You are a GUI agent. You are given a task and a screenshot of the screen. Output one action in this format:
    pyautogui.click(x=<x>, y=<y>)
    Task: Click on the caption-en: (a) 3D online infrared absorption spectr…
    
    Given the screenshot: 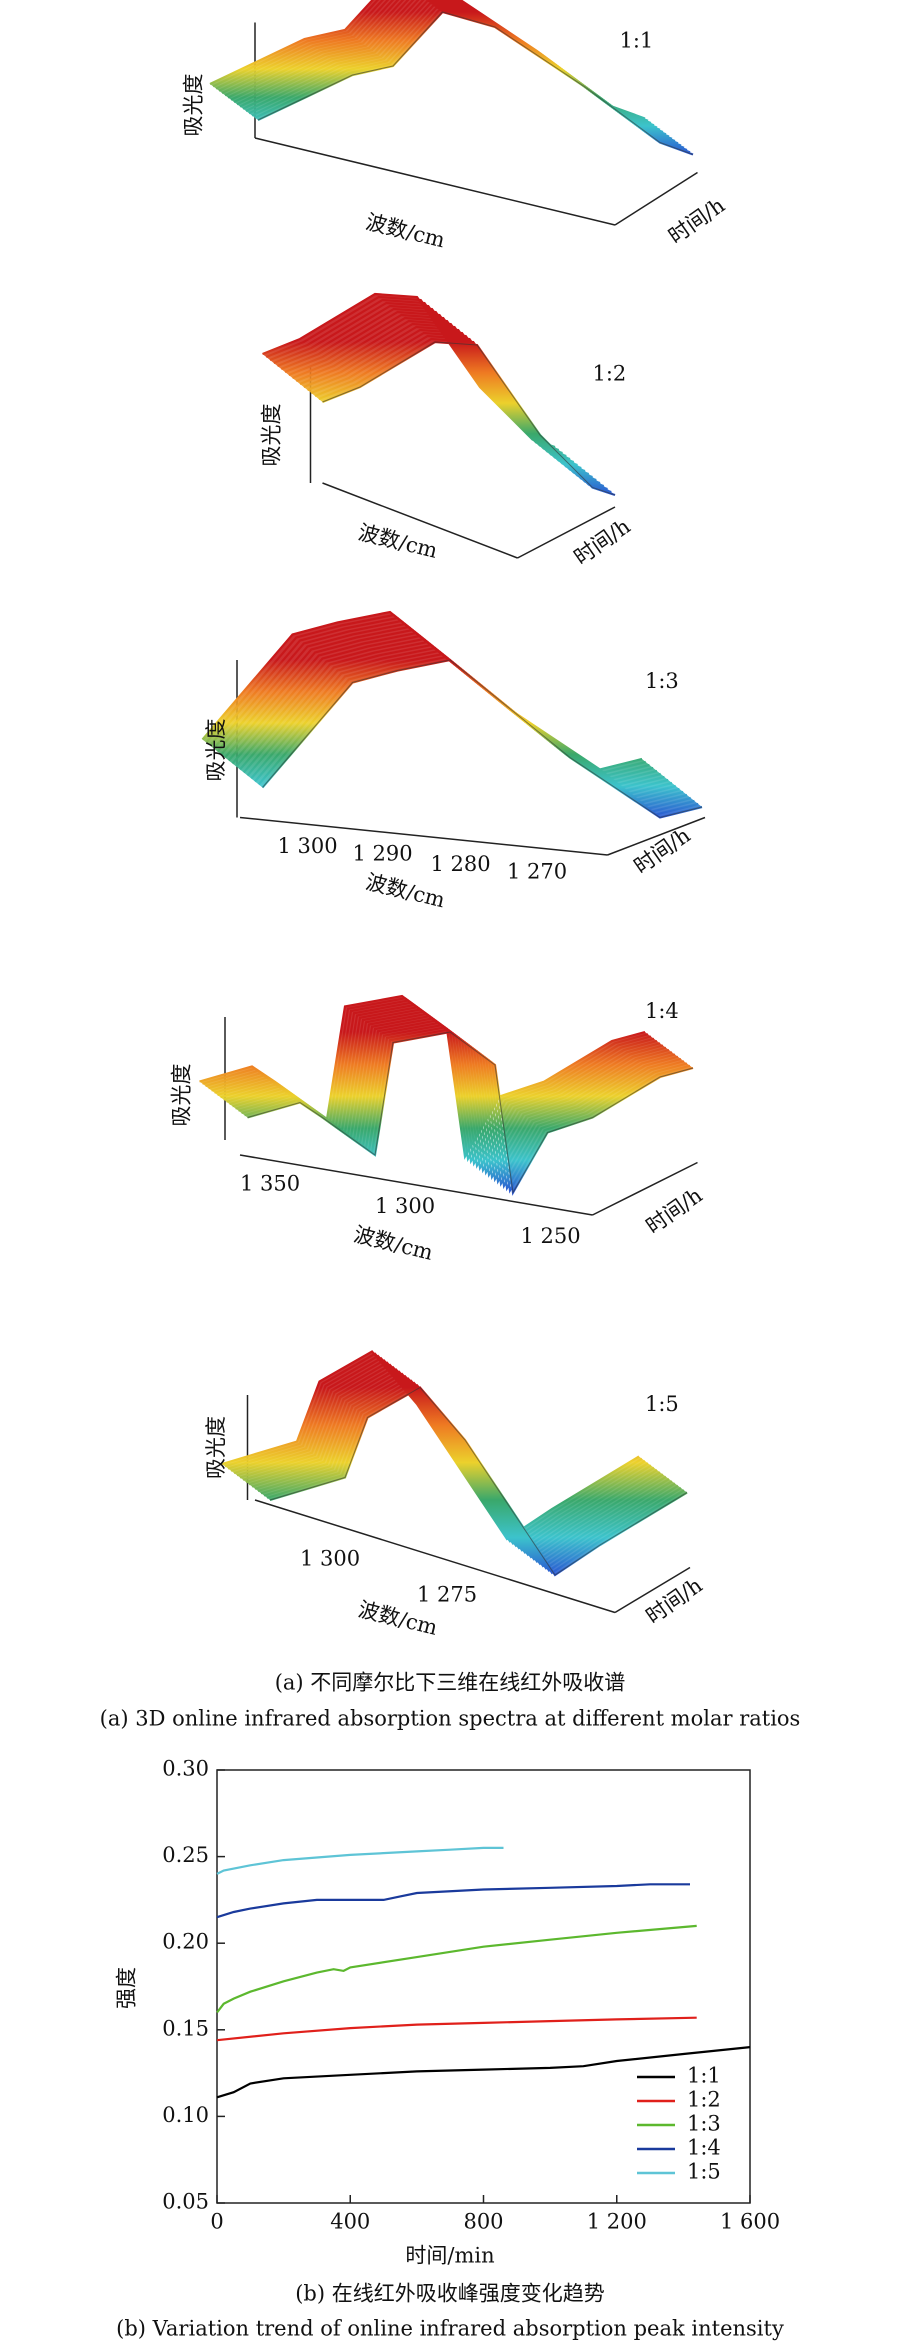 What is the action you would take?
    pyautogui.click(x=450, y=1719)
    